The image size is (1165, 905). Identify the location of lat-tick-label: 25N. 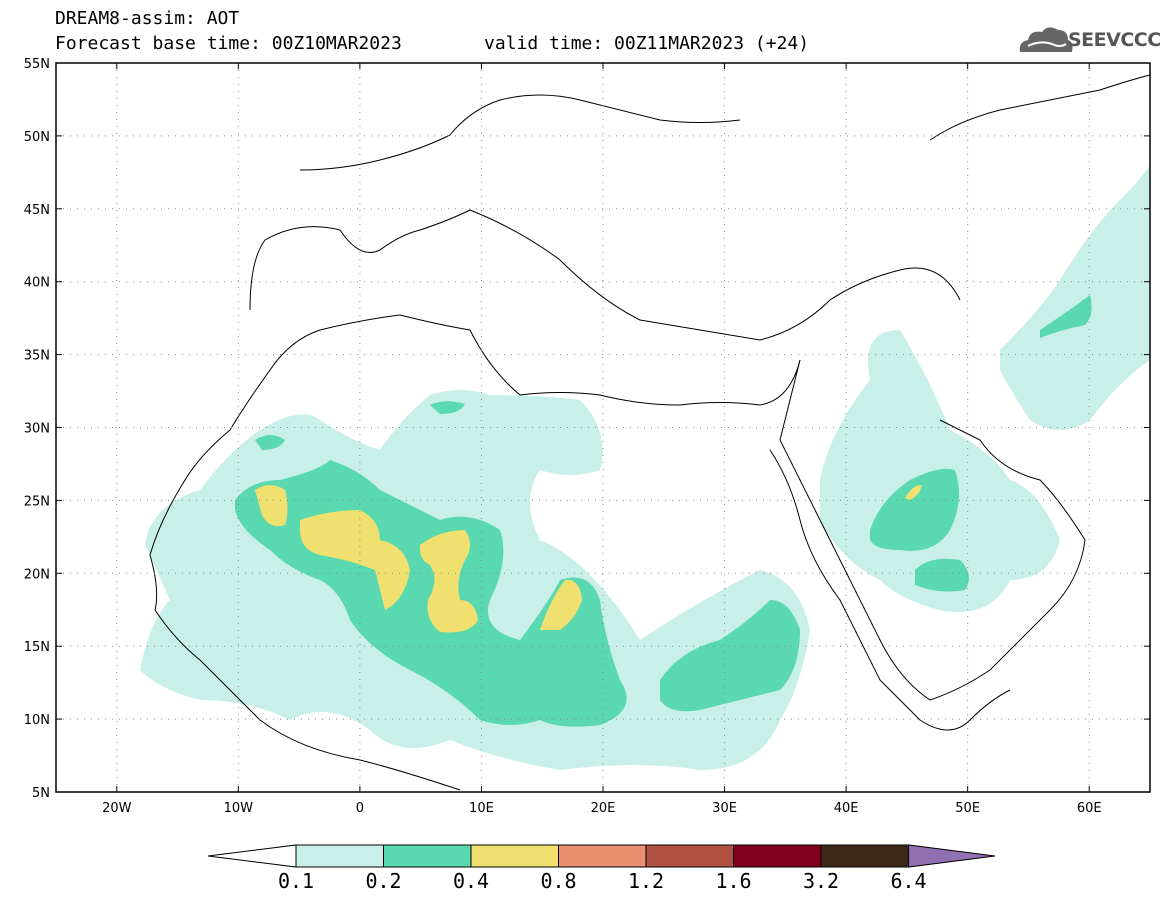
(37, 501).